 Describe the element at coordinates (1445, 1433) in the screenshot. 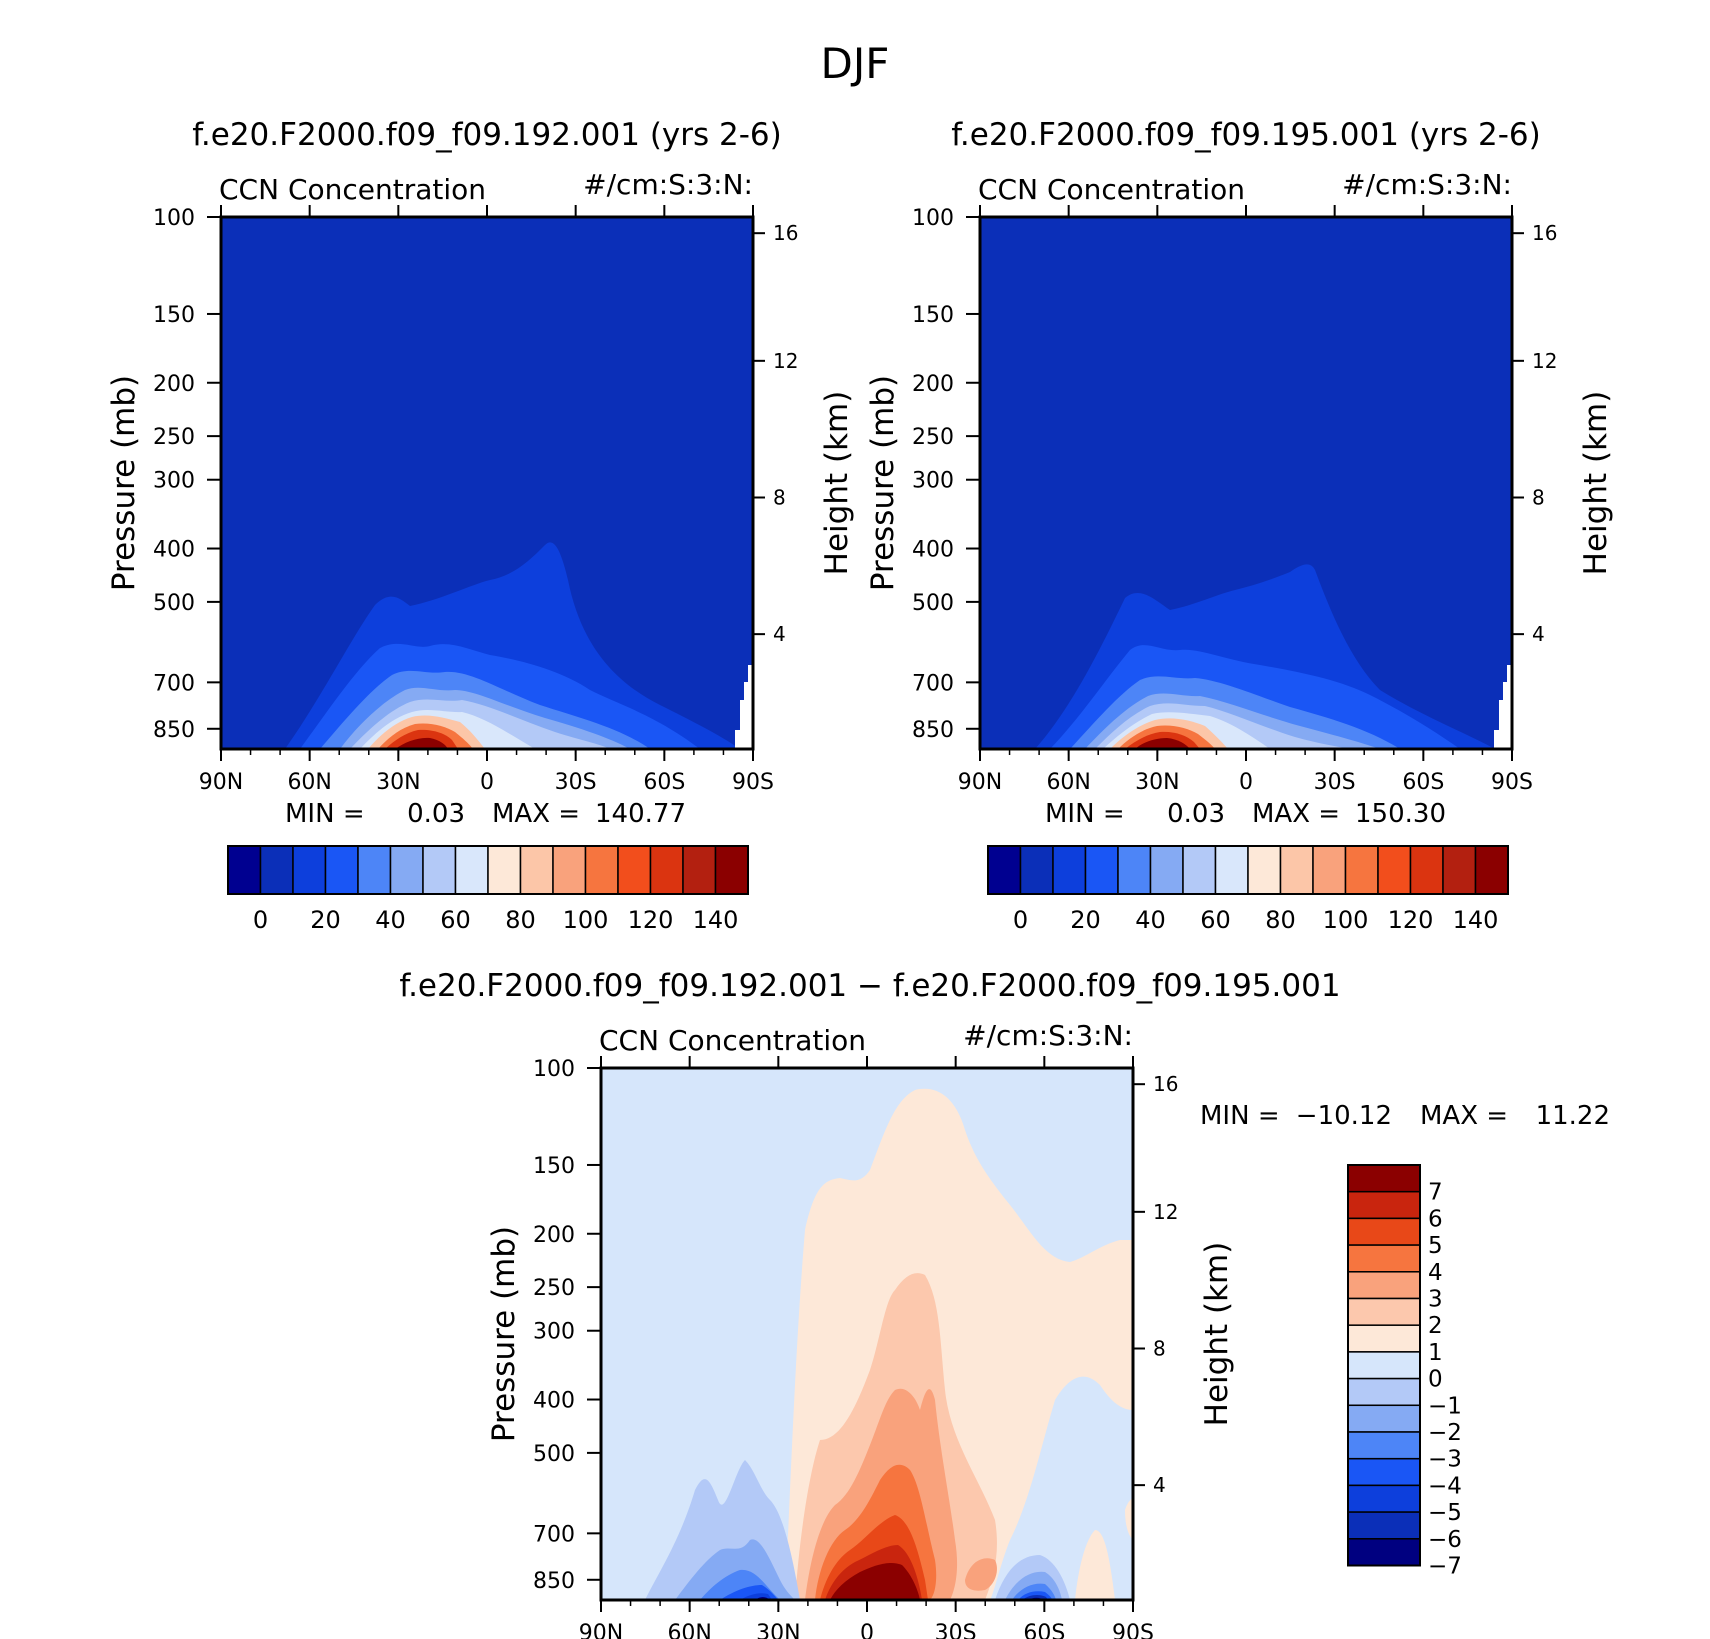

I see `colorbar-label: −2` at that location.